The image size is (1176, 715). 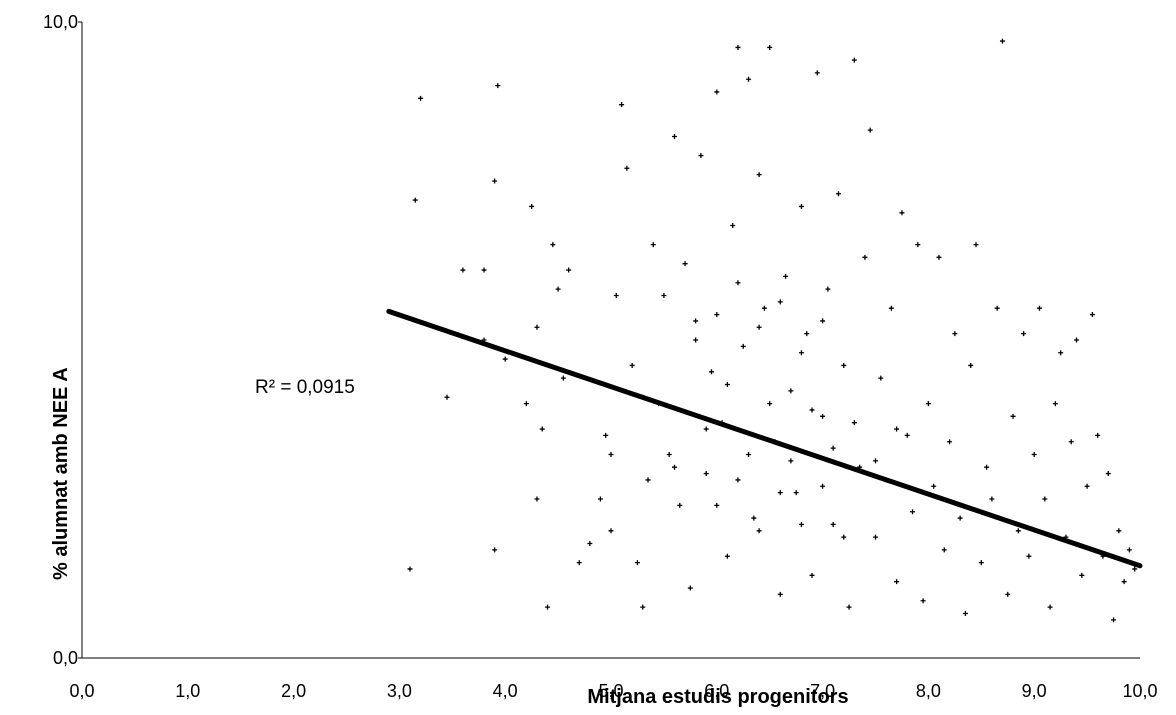 What do you see at coordinates (716, 691) in the screenshot?
I see `x-tick-label: 6,0` at bounding box center [716, 691].